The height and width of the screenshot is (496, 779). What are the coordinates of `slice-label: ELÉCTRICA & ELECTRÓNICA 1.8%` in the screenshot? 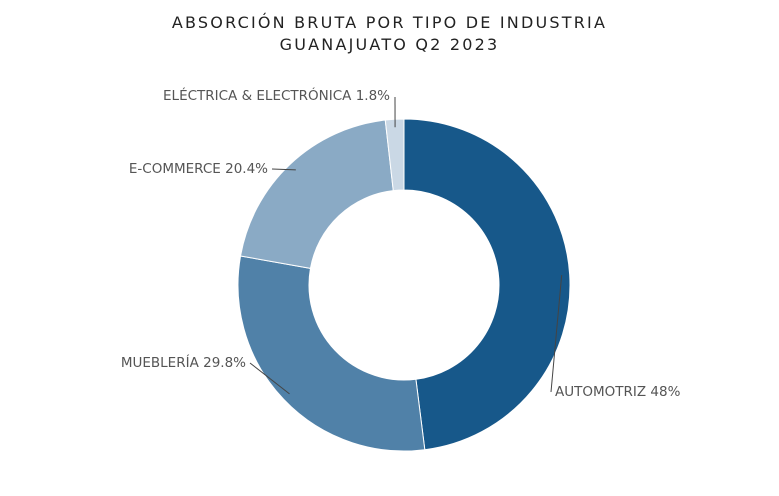 It's located at (276, 95).